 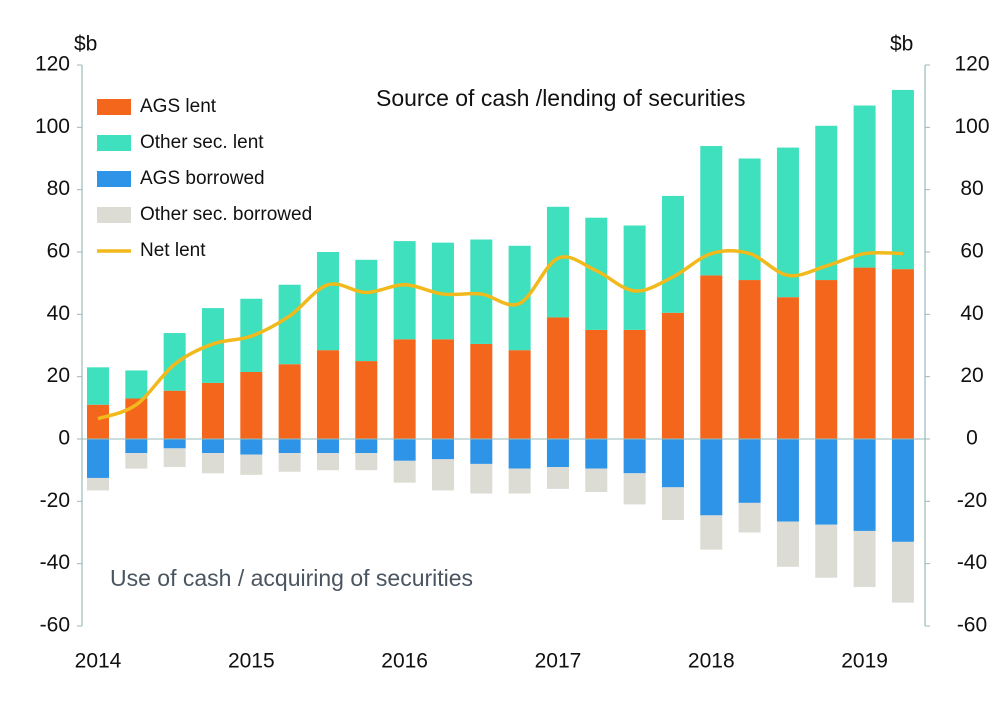 I want to click on y-tick-label: 20, so click(x=58, y=375).